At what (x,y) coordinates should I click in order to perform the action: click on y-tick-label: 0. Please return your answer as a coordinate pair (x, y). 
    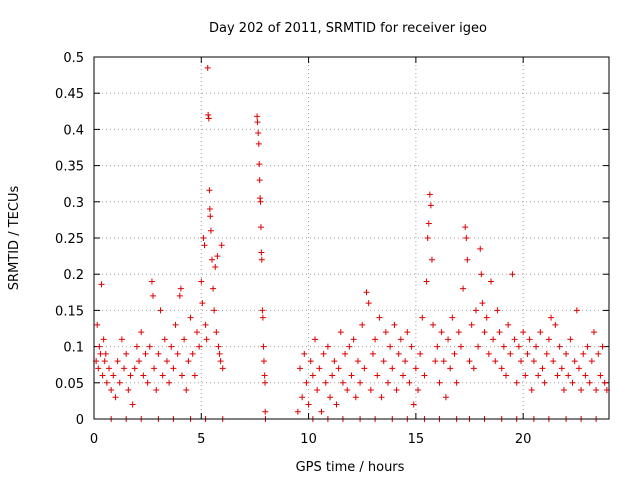
    Looking at the image, I should click on (80, 420).